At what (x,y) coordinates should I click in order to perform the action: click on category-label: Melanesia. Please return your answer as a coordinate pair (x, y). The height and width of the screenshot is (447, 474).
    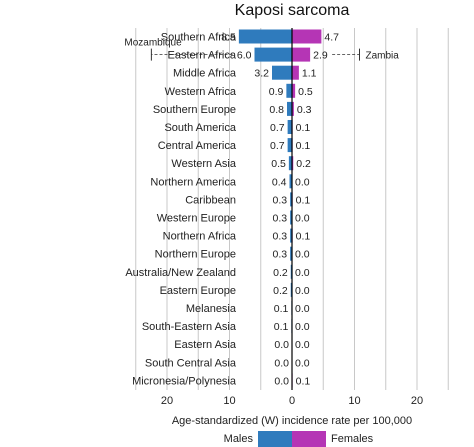
    Looking at the image, I should click on (211, 309).